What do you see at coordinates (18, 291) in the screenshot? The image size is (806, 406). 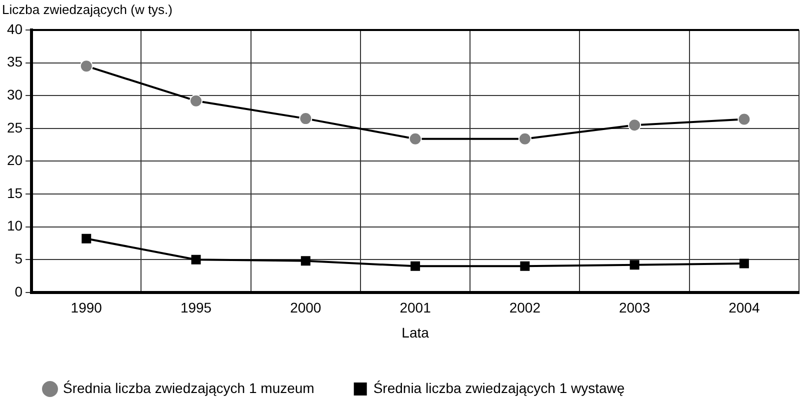 I see `y-tick-label: 0` at bounding box center [18, 291].